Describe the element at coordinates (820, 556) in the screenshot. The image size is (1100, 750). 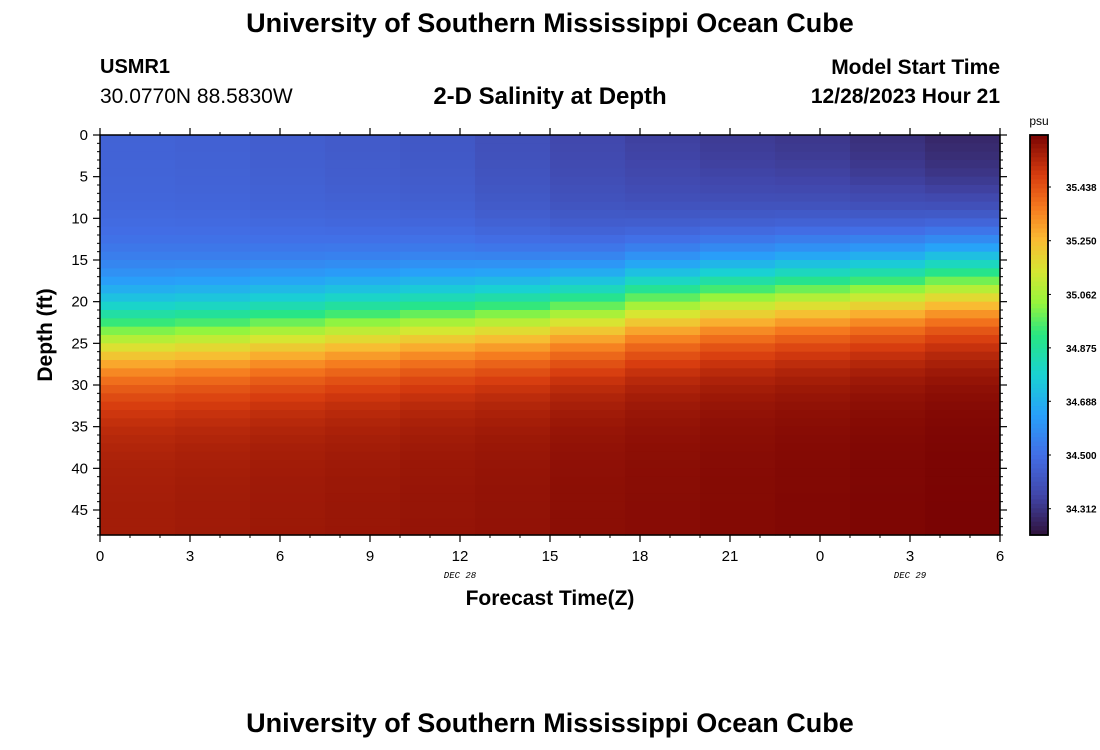
I see `x-tick-label: 0` at that location.